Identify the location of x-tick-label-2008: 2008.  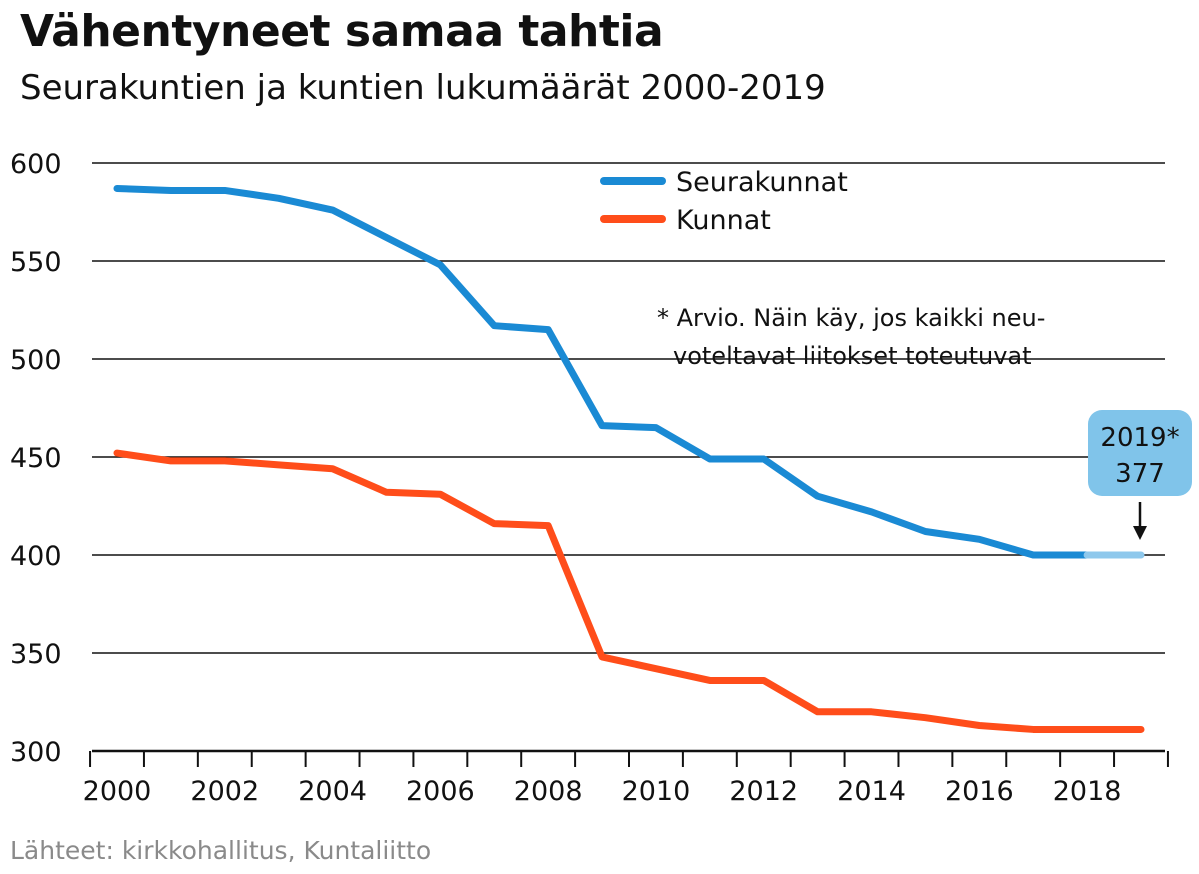
(548, 791).